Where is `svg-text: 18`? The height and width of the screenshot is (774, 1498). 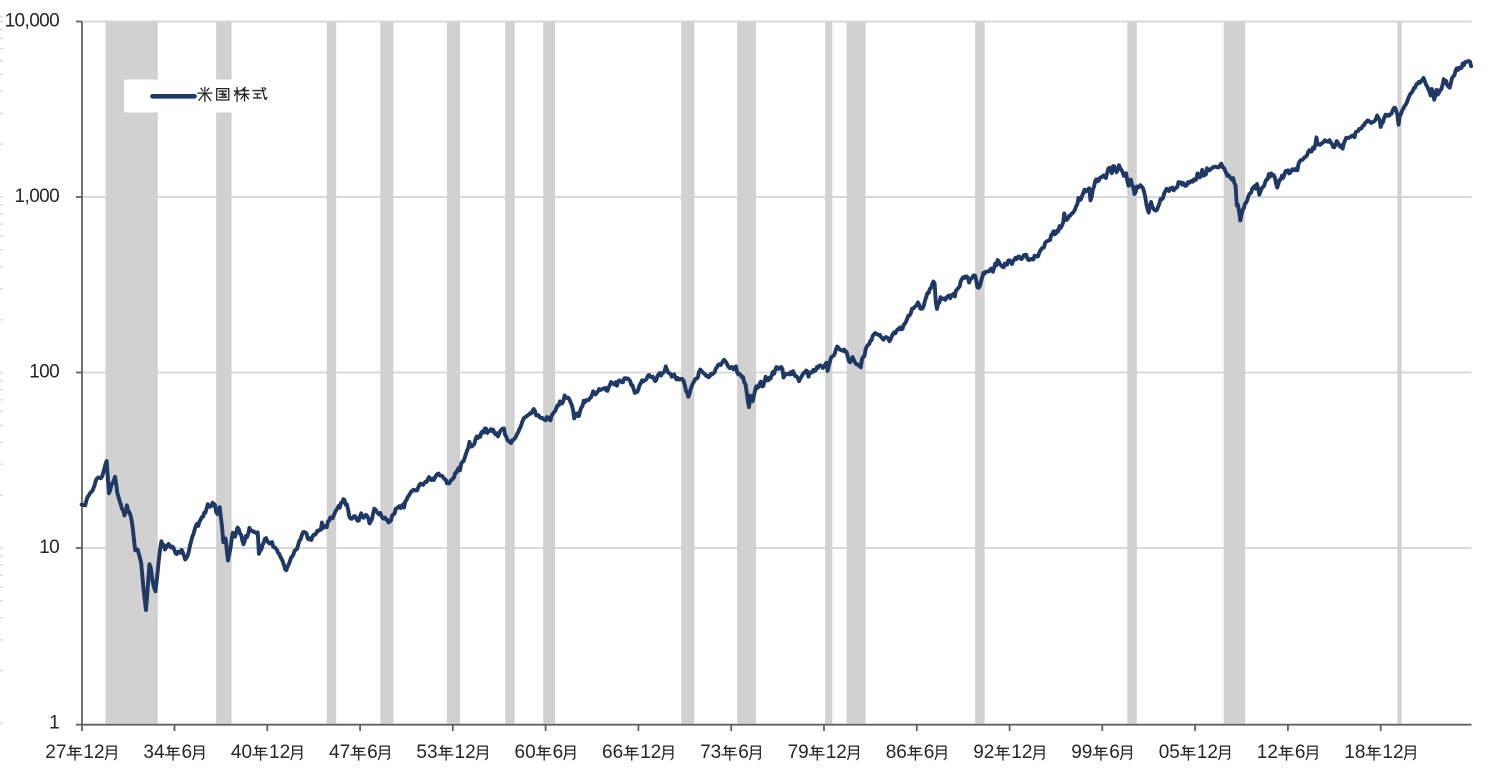
svg-text: 18 is located at coordinates (1354, 752).